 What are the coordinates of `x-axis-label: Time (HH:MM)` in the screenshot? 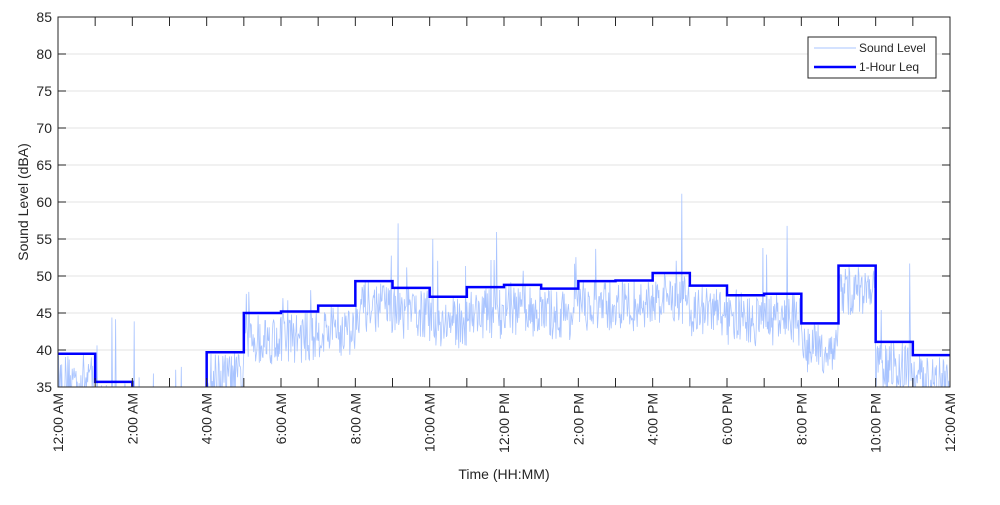 It's located at (503, 474).